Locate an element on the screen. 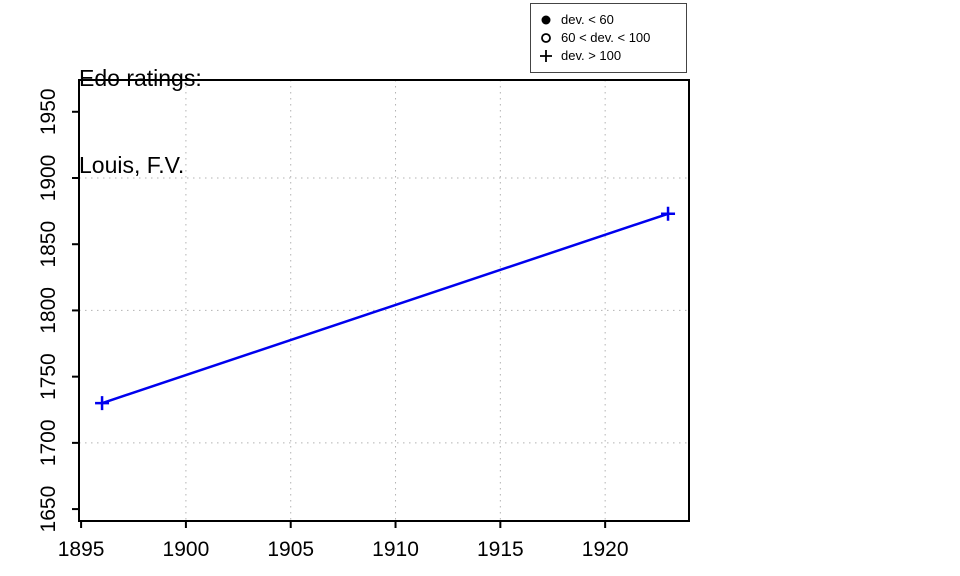 The width and height of the screenshot is (960, 576). y-axis-tick-label: 1750 is located at coordinates (48, 376).